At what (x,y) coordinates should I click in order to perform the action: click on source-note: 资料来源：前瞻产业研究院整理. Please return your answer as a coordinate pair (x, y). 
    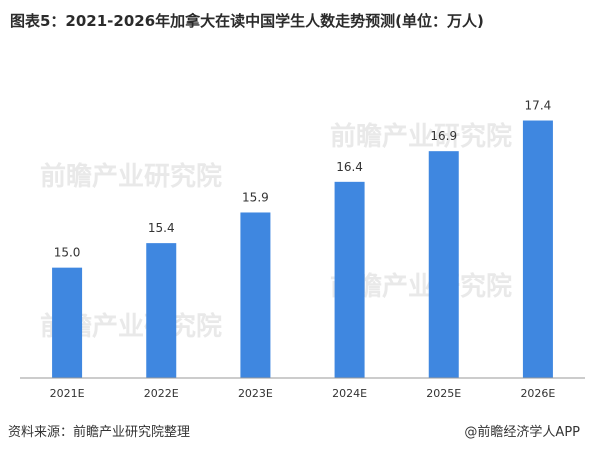
    Looking at the image, I should click on (99, 432).